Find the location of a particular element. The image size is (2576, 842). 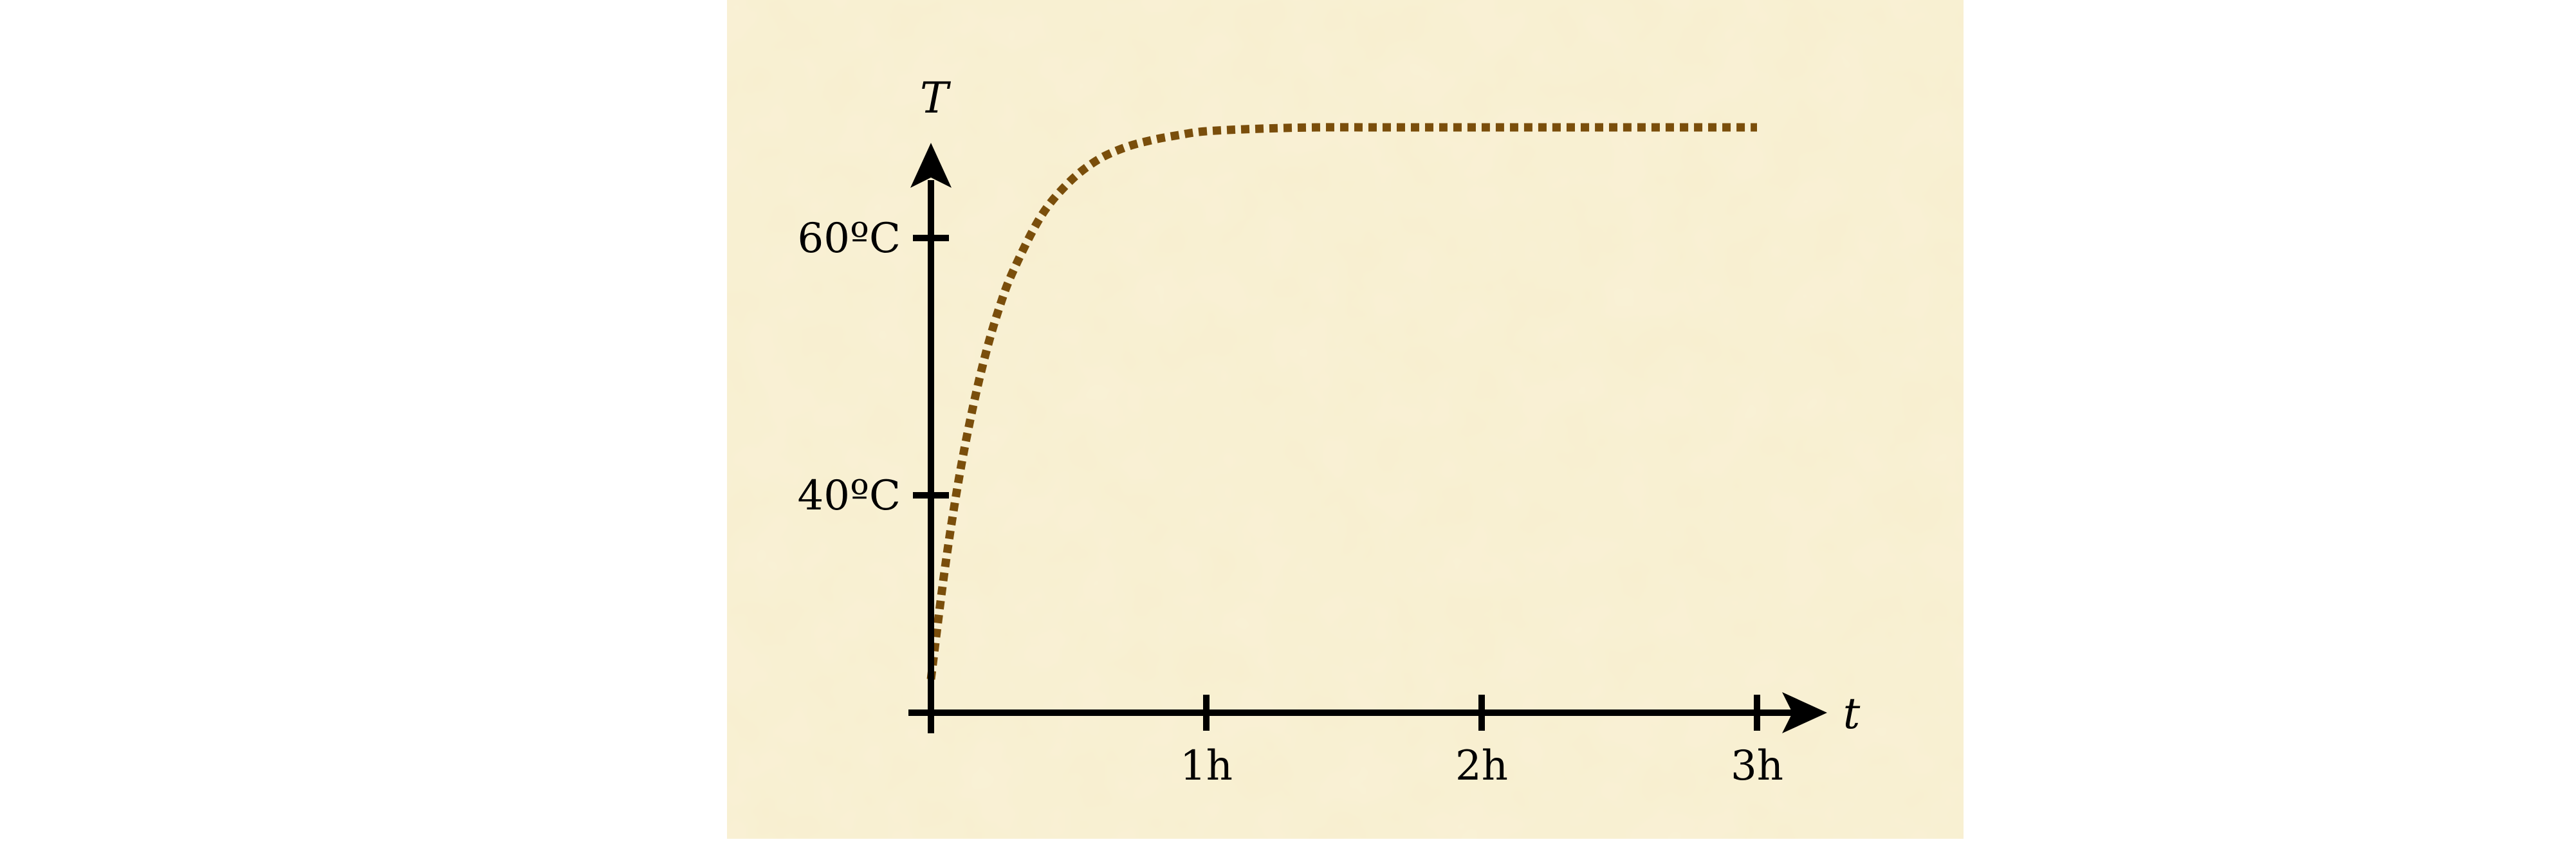

x-axis-title: t is located at coordinates (1852, 713).